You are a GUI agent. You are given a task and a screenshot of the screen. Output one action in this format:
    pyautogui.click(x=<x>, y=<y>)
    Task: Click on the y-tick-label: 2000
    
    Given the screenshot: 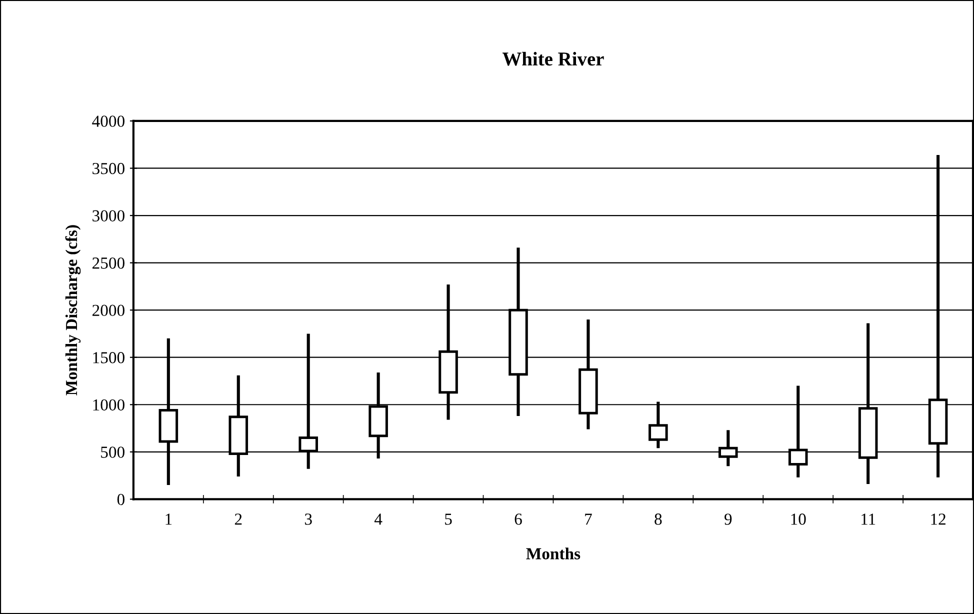 What is the action you would take?
    pyautogui.click(x=108, y=310)
    